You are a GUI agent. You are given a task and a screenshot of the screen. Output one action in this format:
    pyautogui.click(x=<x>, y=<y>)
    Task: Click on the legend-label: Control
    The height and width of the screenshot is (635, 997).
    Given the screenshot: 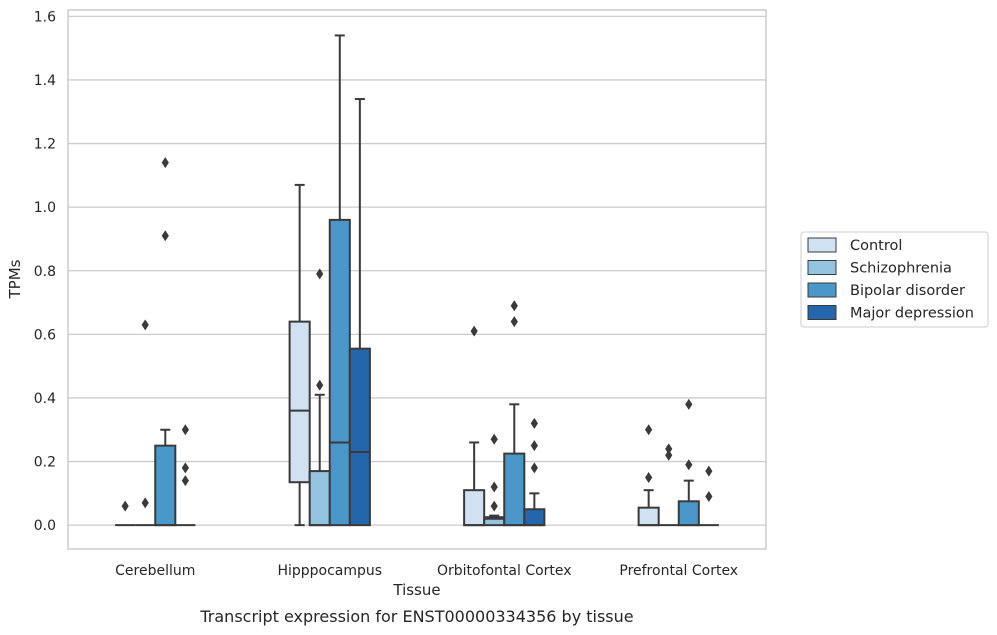 What is the action you would take?
    pyautogui.click(x=876, y=246)
    